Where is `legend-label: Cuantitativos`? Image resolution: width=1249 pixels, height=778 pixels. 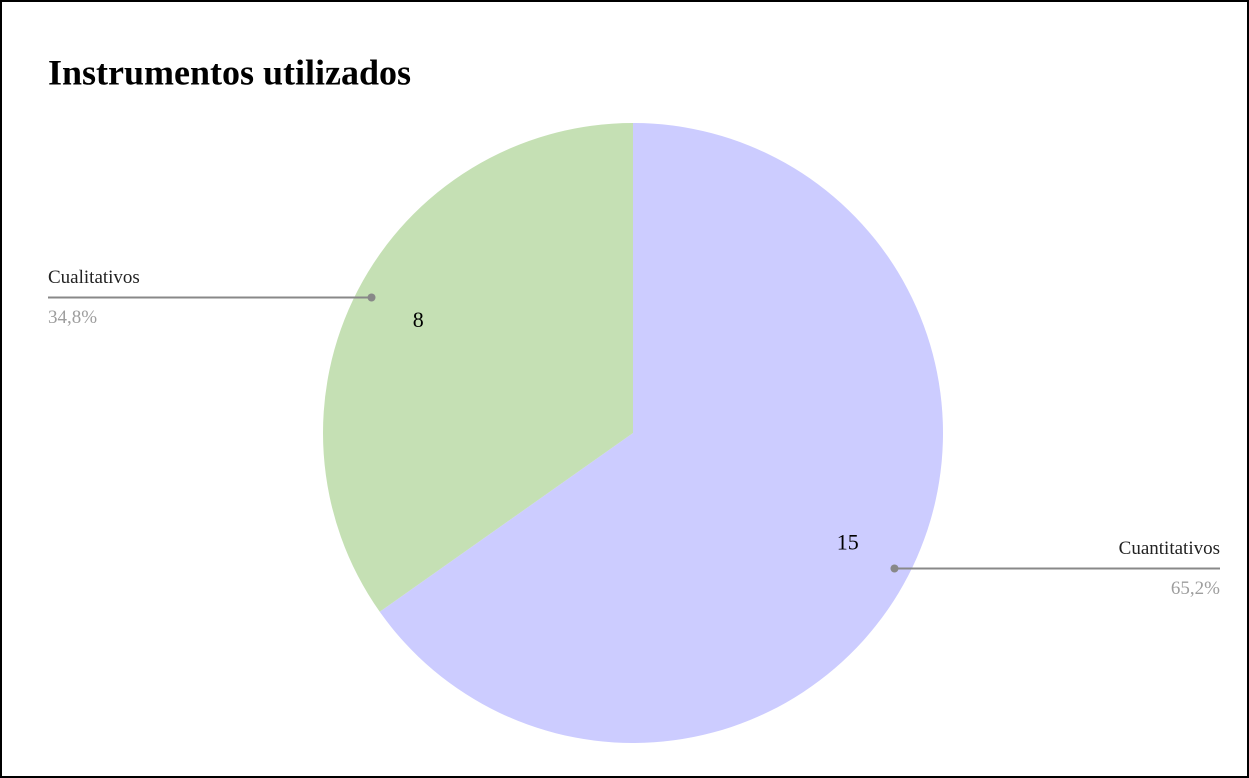
legend-label: Cuantitativos is located at coordinates (1169, 548).